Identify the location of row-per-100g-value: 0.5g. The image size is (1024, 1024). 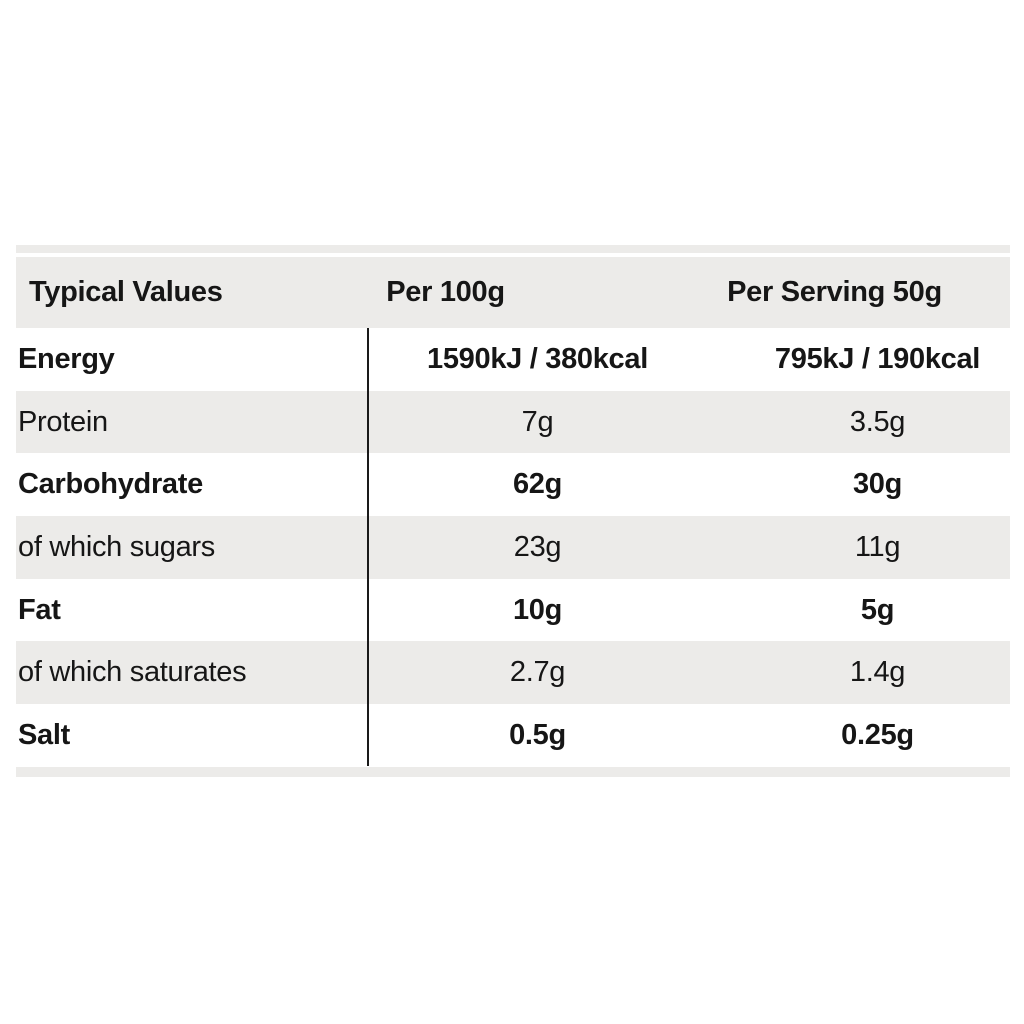
(537, 734).